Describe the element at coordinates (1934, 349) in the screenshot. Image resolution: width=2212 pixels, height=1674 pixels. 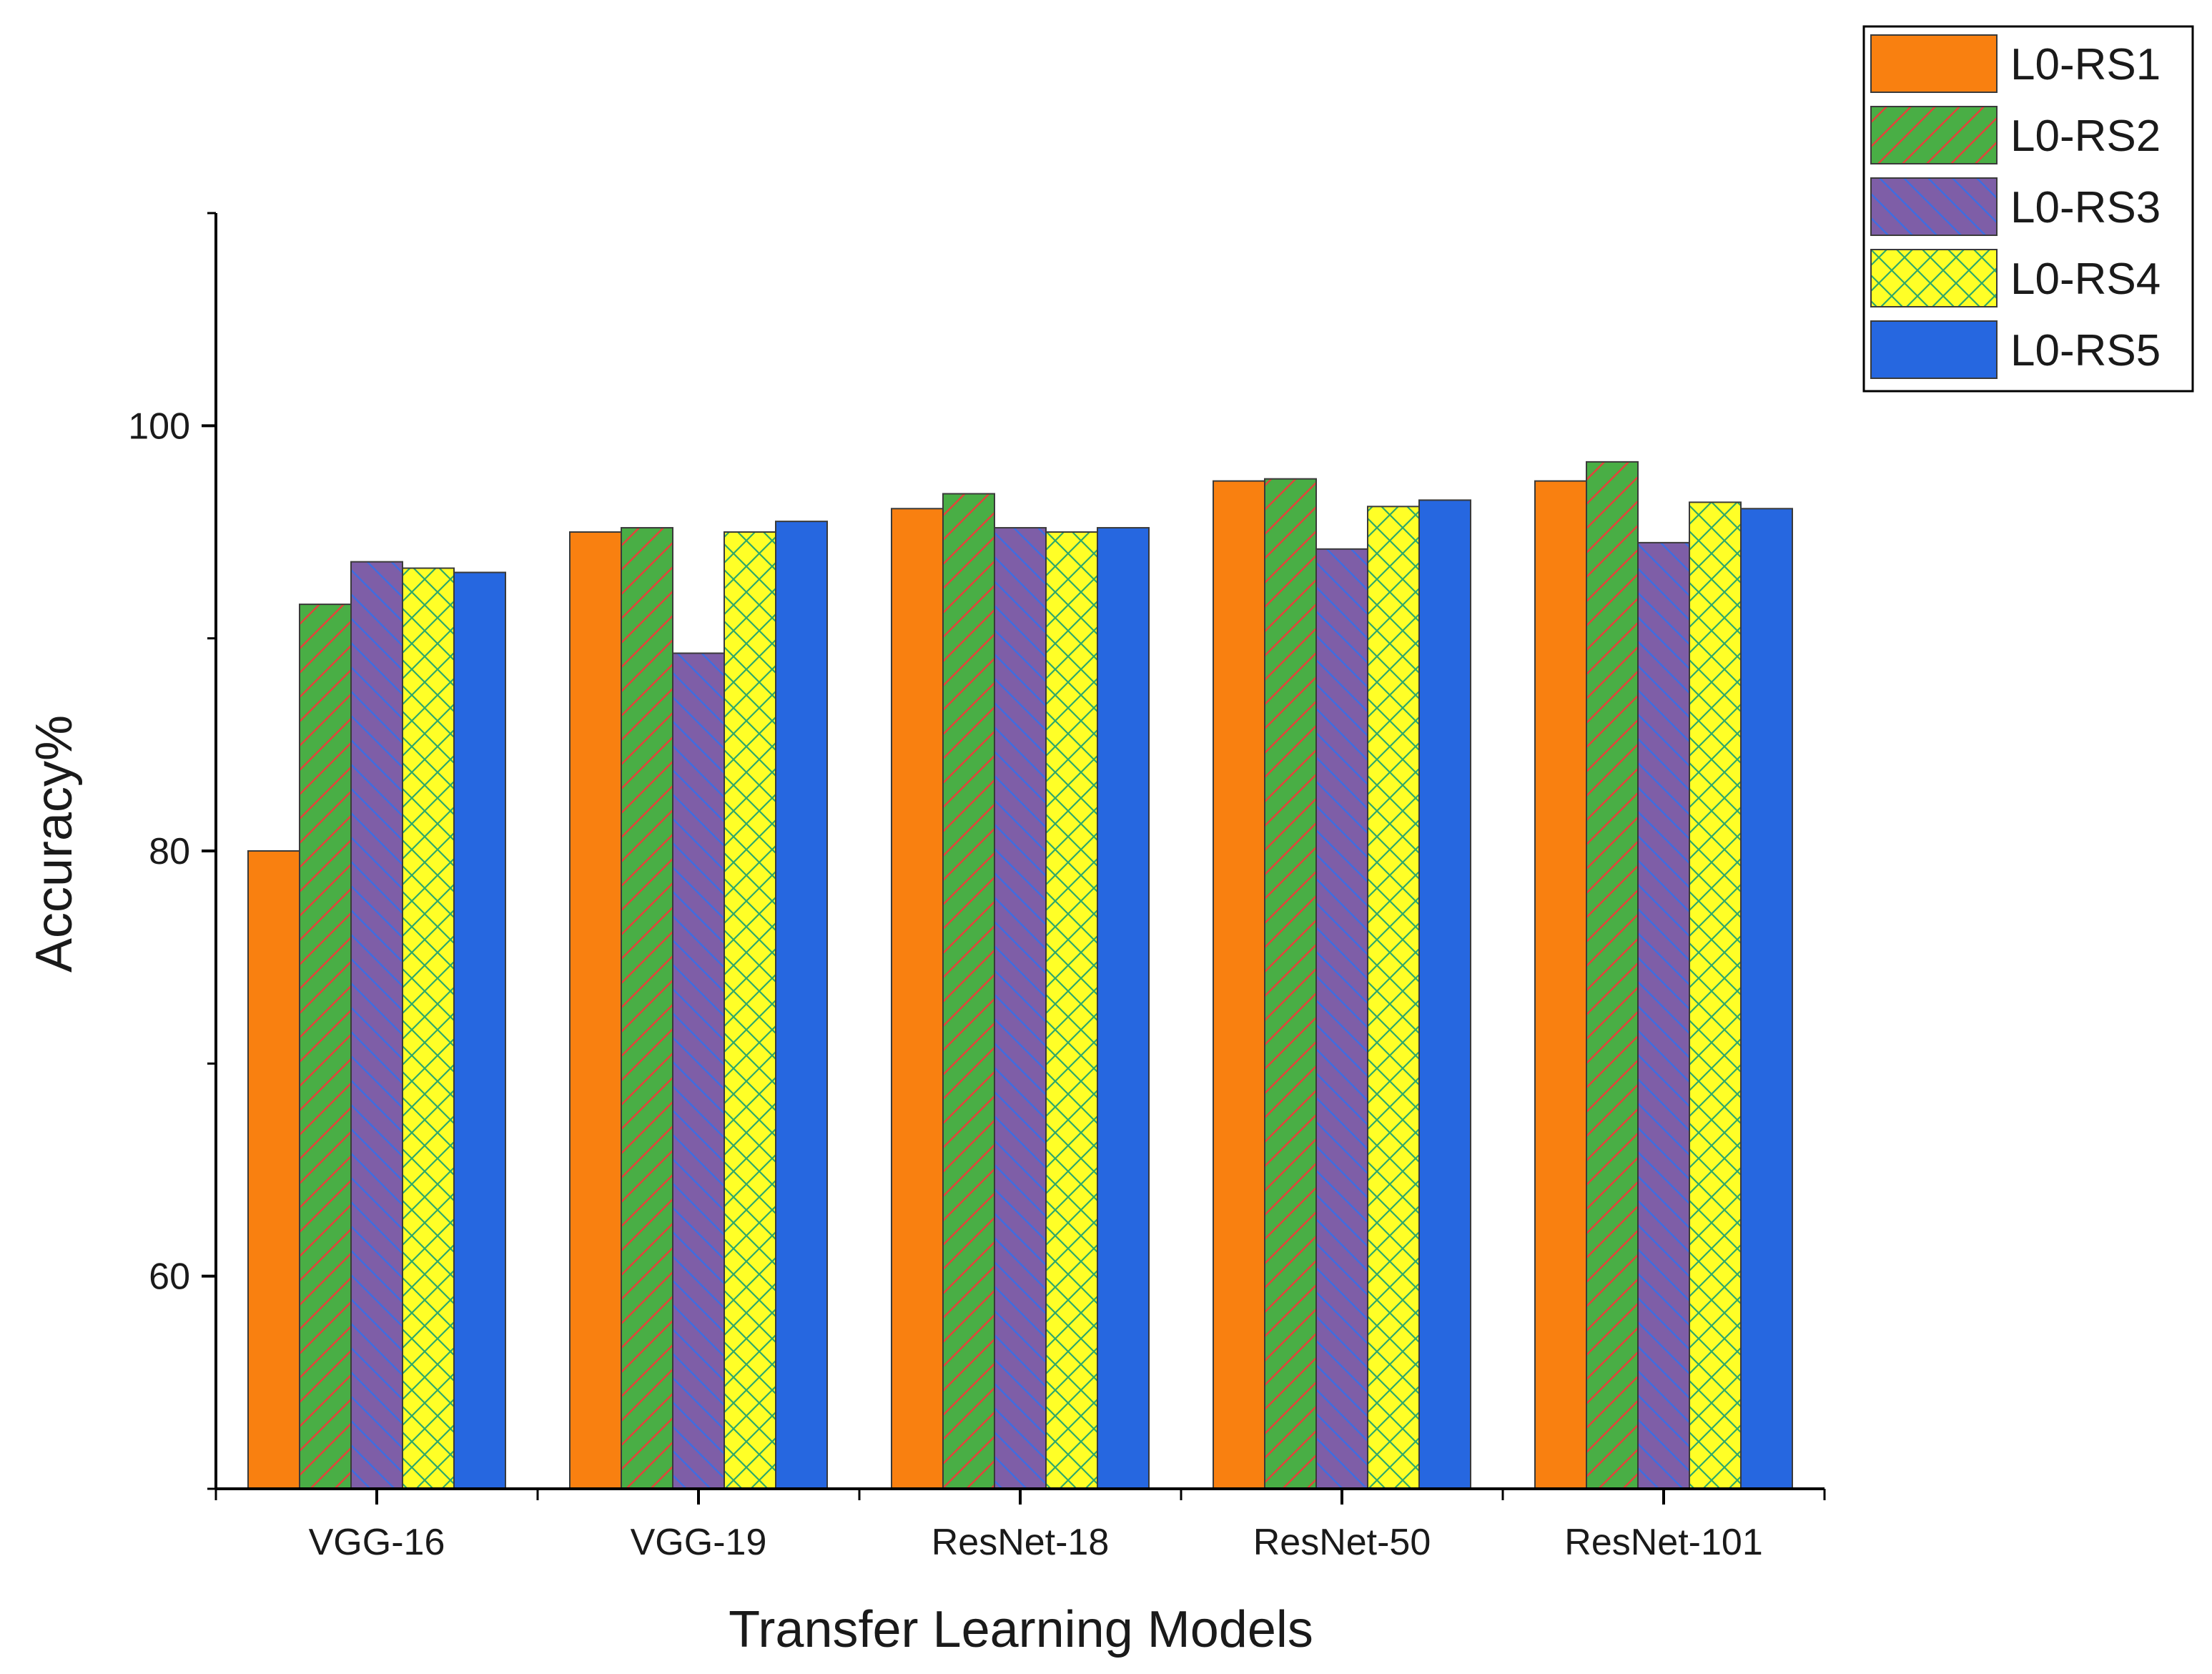
I see `legend-swatch-l0-rs5` at that location.